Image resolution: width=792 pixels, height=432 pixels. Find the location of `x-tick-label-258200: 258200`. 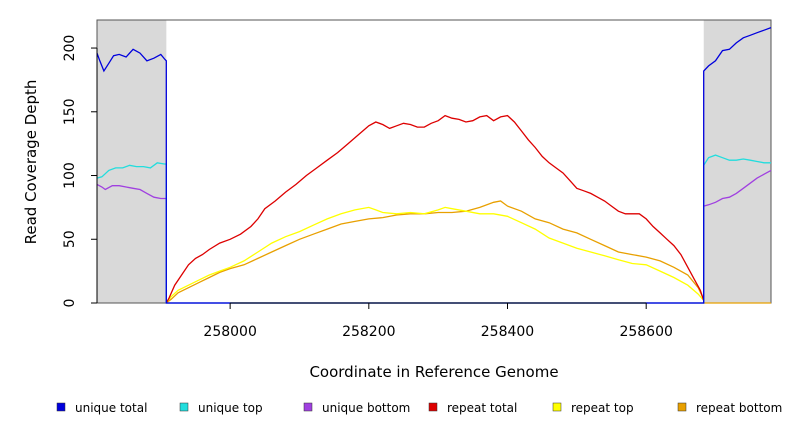

x-tick-label-258200: 258200 is located at coordinates (368, 332).